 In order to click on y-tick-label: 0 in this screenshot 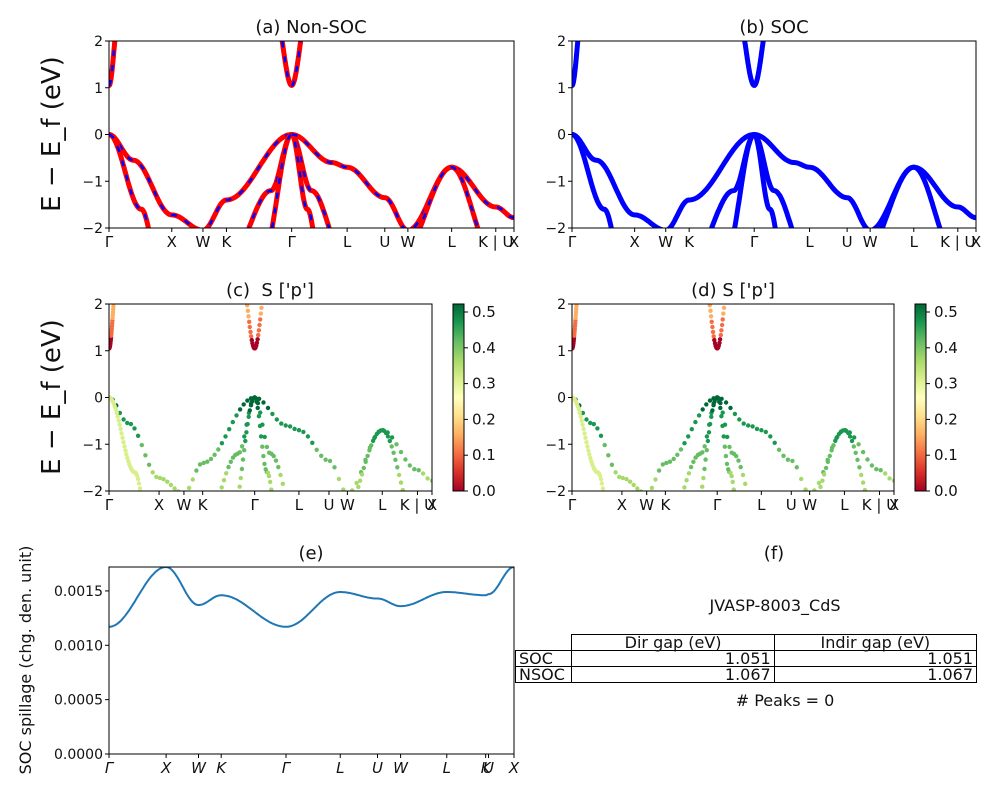, I will do `click(561, 399)`.